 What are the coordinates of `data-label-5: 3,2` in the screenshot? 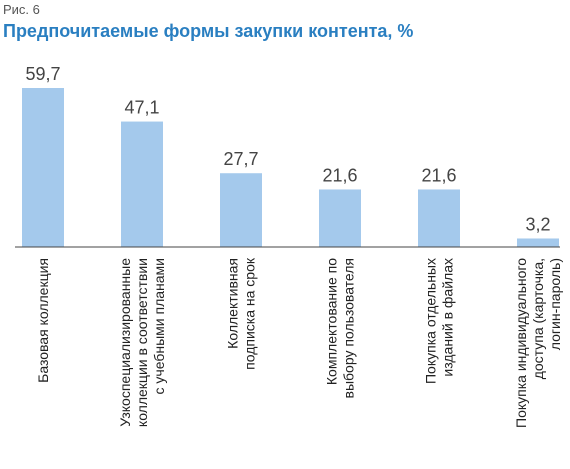 It's located at (537, 224).